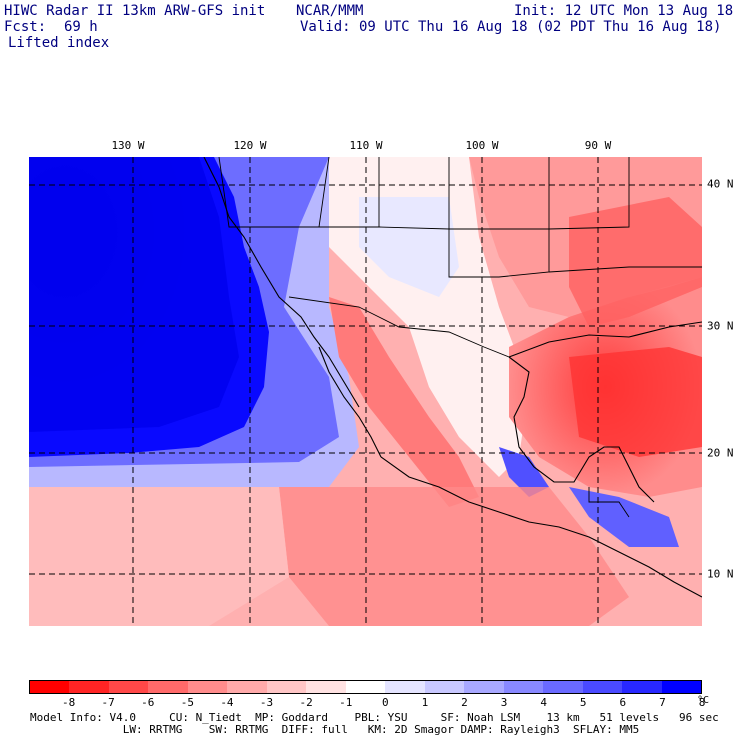 This screenshot has height=740, width=740. Describe the element at coordinates (81, 27) in the screenshot. I see `forecast-hour: 69 h` at that location.